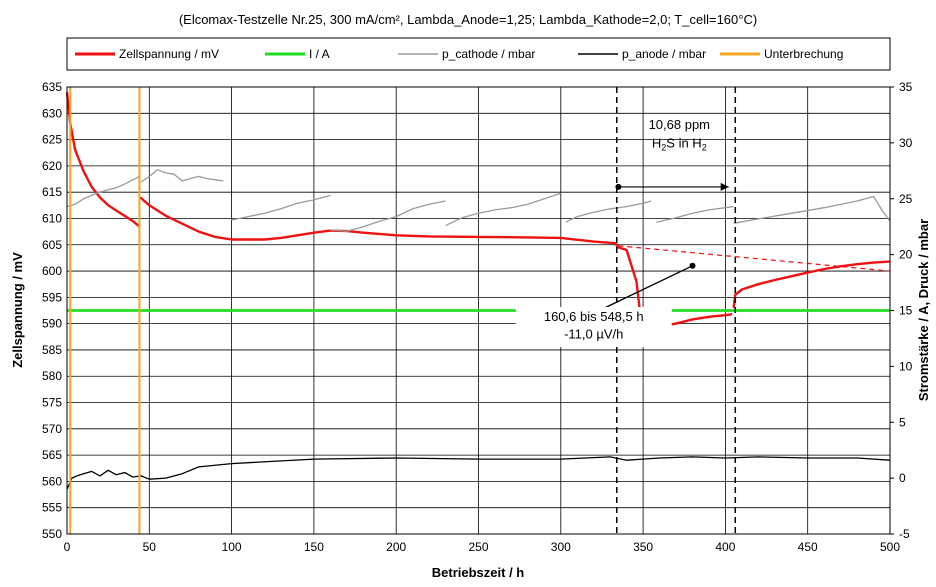  I want to click on series-line-p-anode-mbar, so click(478, 473).